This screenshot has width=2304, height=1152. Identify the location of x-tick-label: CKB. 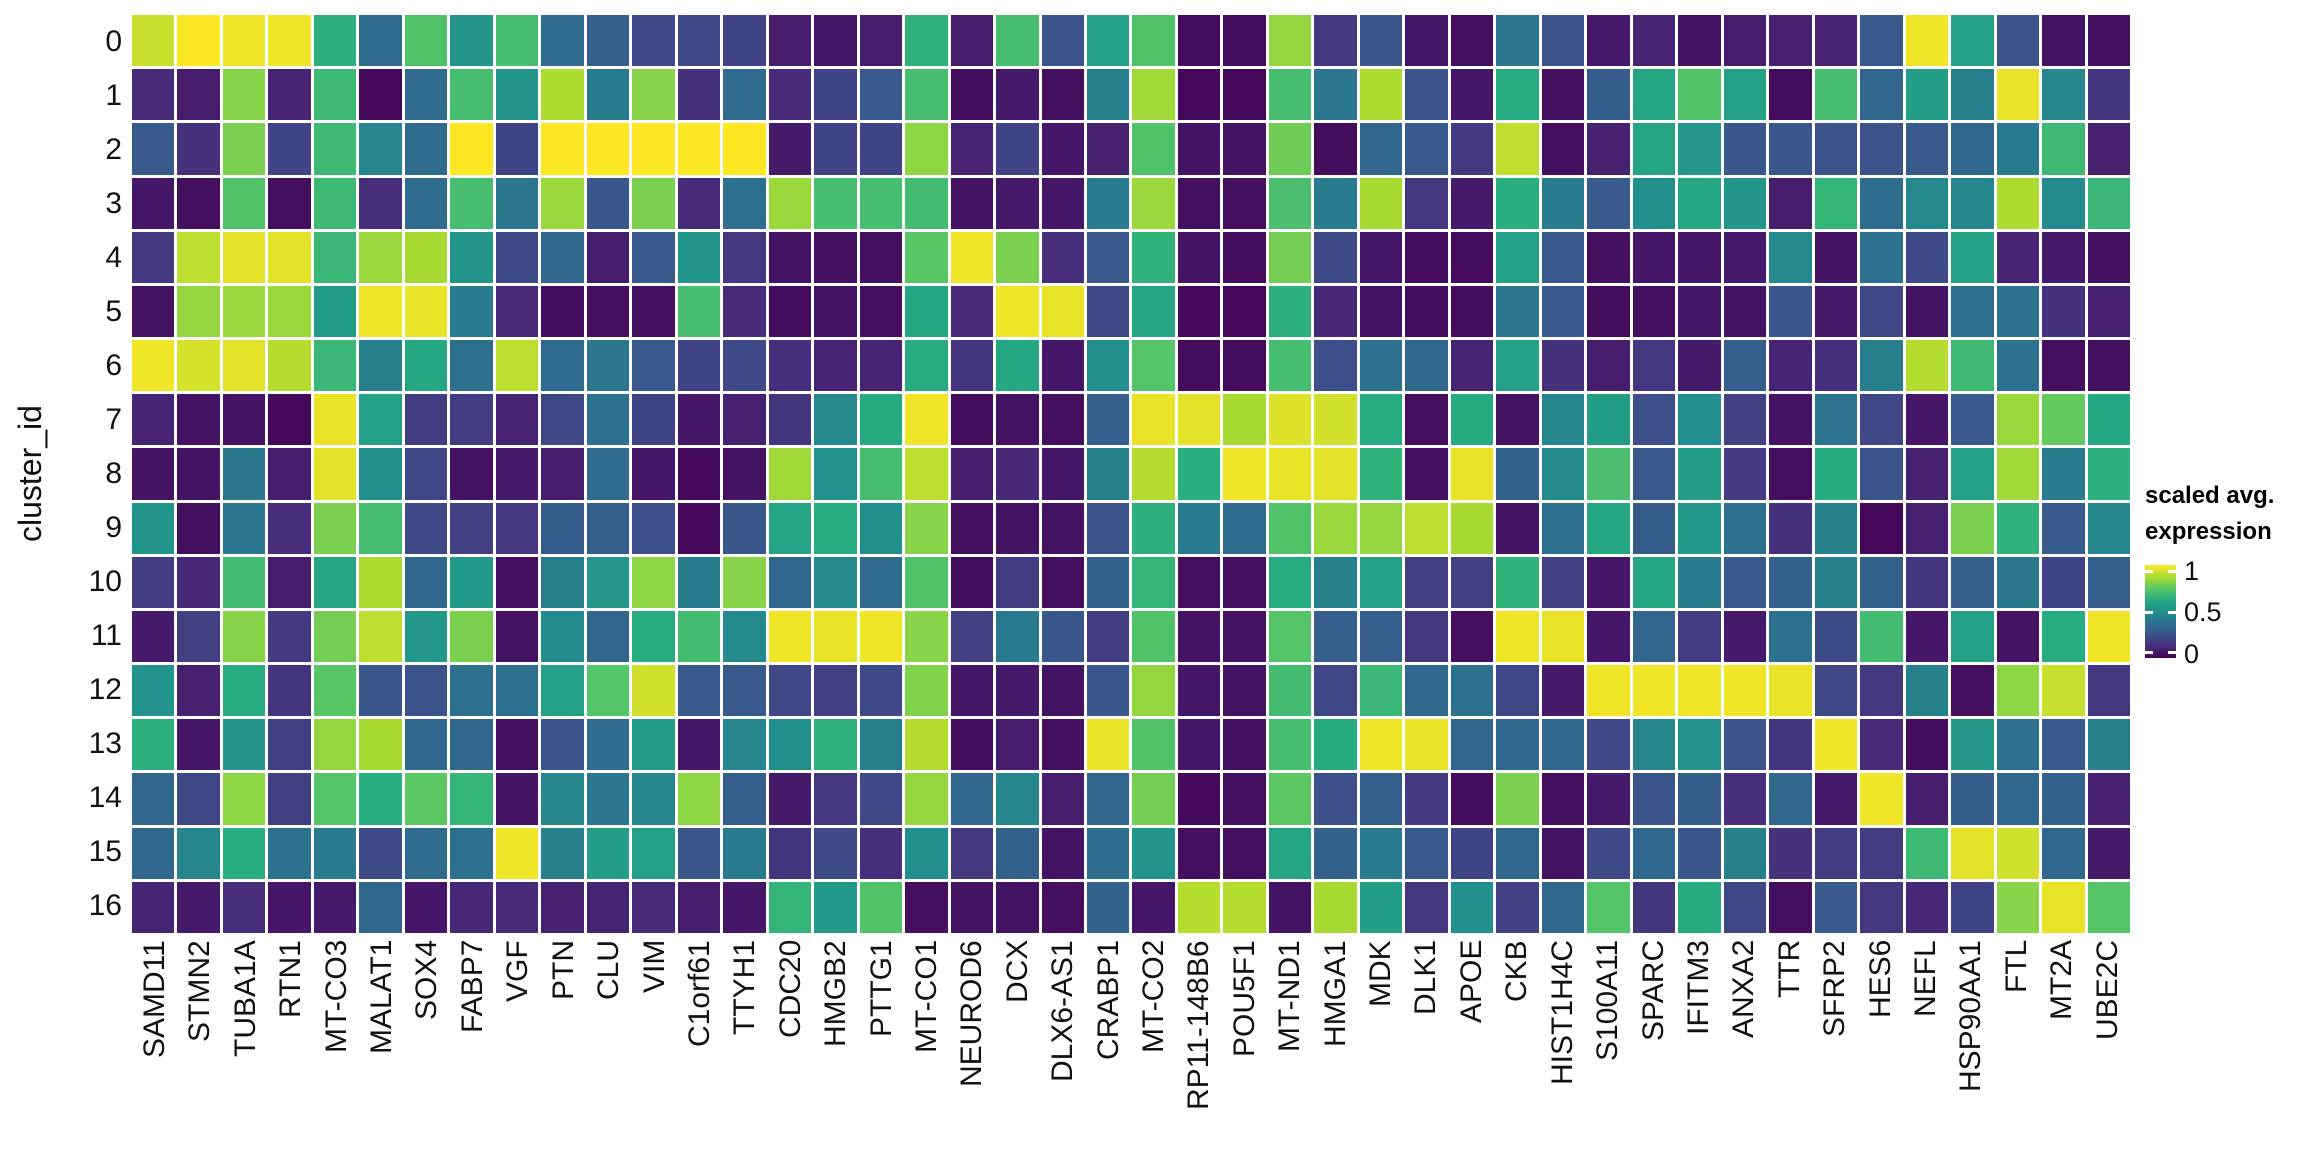
(1517, 971).